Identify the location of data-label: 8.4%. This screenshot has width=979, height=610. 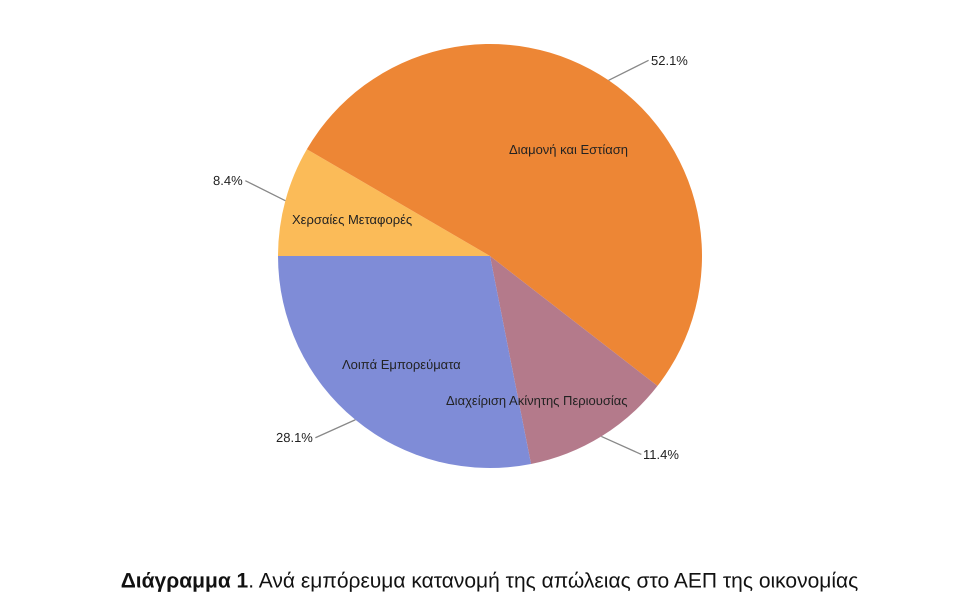
(228, 180).